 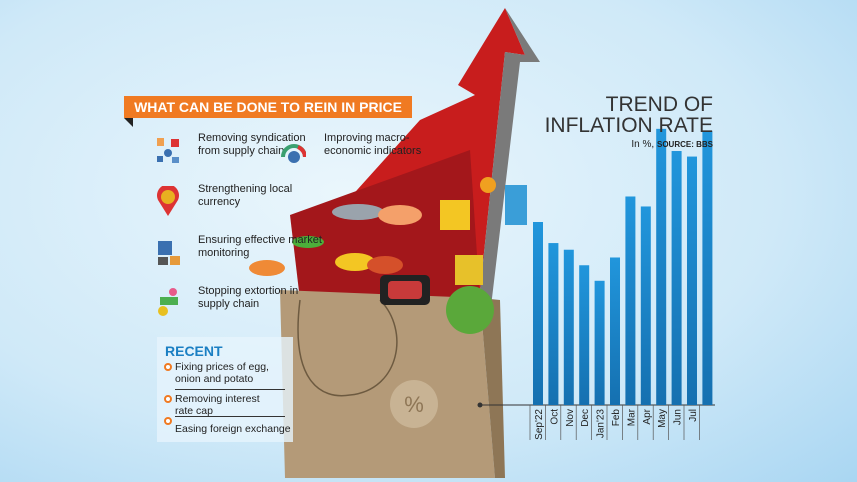 What do you see at coordinates (684, 144) in the screenshot?
I see `source-label: SOURCE: BBS` at bounding box center [684, 144].